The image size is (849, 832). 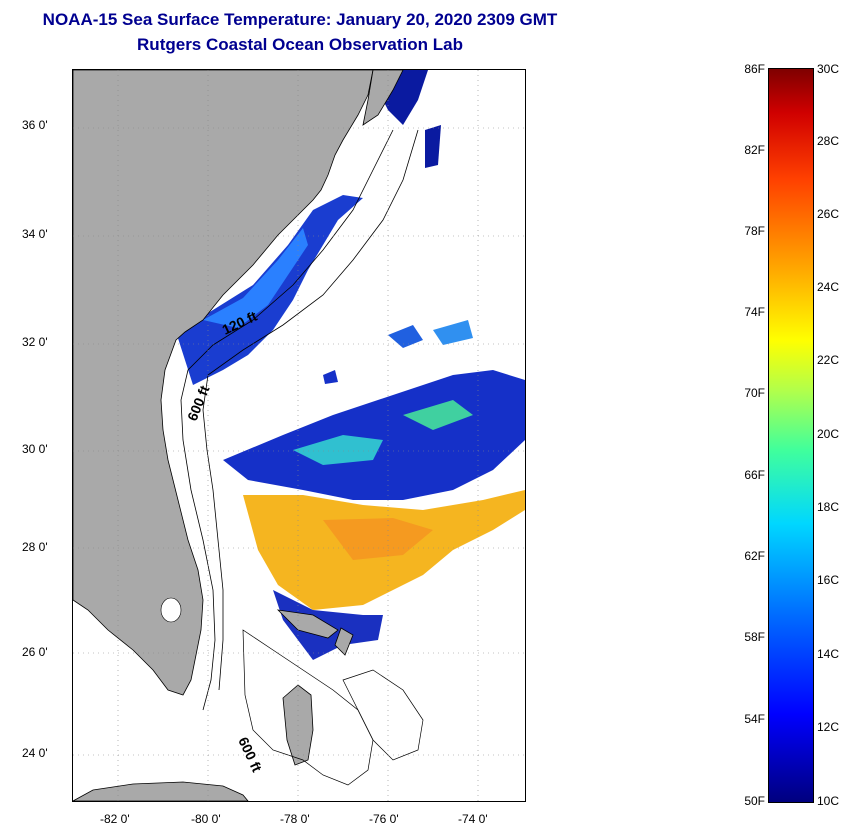 What do you see at coordinates (828, 434) in the screenshot?
I see `colorbar-c-20: 20C` at bounding box center [828, 434].